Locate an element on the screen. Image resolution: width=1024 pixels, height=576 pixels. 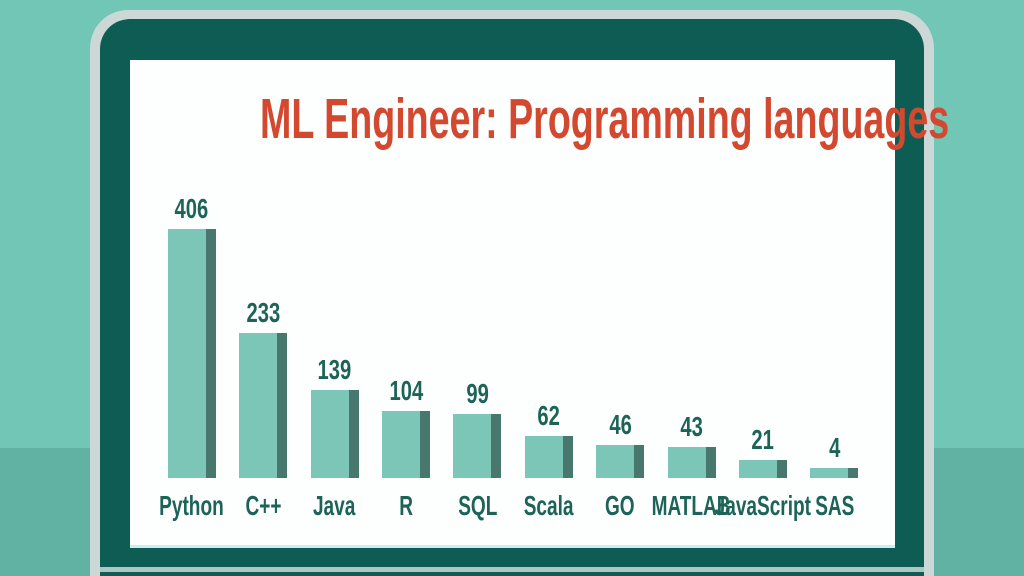
bar-label: Scala is located at coordinates (548, 505).